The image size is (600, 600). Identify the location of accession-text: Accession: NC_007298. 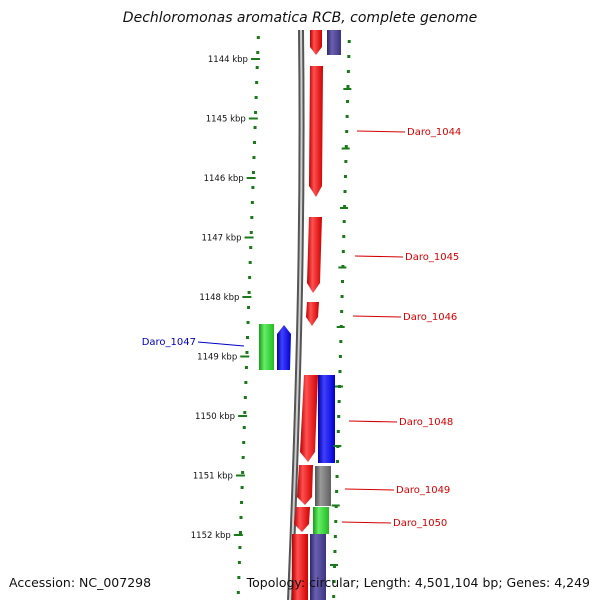
(80, 582).